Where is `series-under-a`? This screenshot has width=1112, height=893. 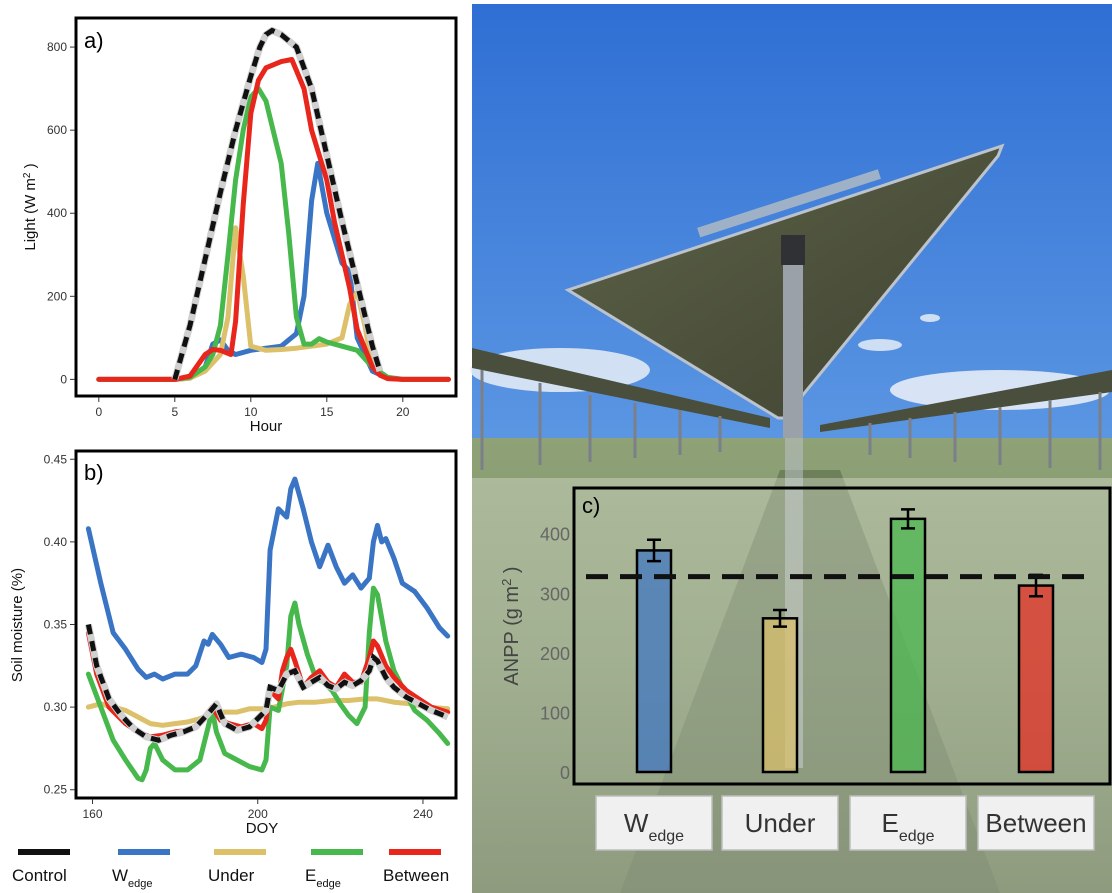
series-under-a is located at coordinates (273, 303).